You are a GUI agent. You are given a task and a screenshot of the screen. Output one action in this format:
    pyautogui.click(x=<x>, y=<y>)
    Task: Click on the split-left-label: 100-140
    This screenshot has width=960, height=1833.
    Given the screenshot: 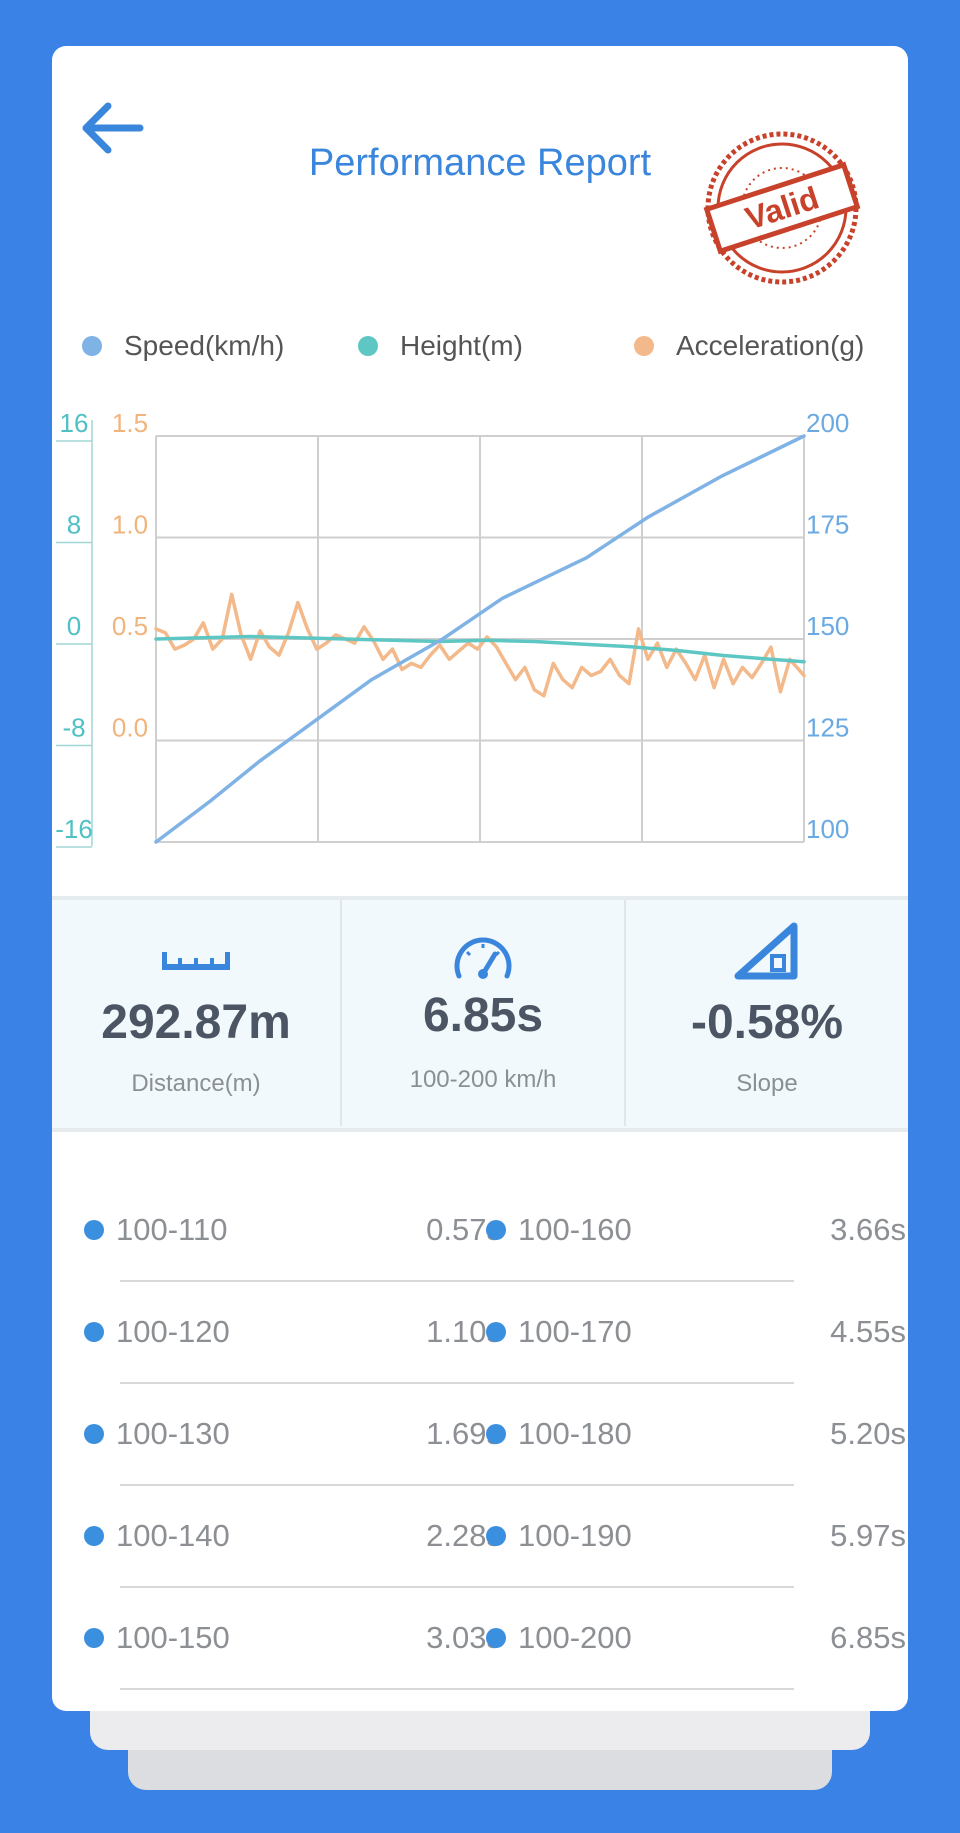 What is the action you would take?
    pyautogui.click(x=157, y=1536)
    